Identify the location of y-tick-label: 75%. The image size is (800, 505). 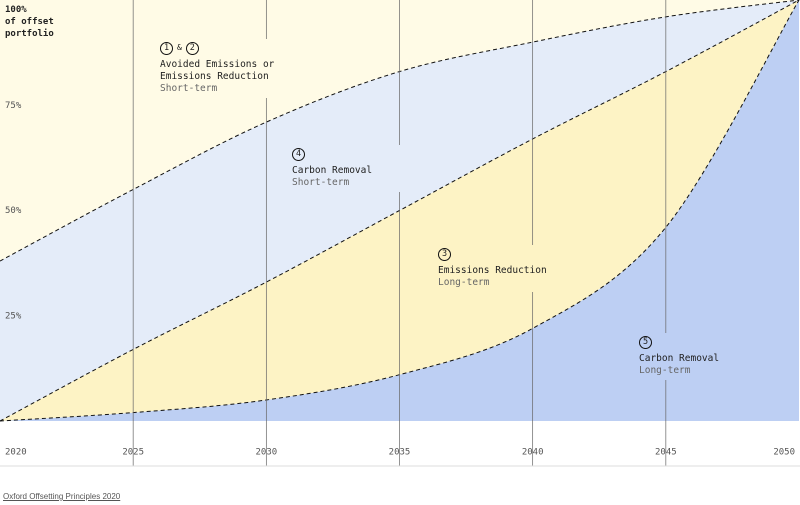
(13, 106).